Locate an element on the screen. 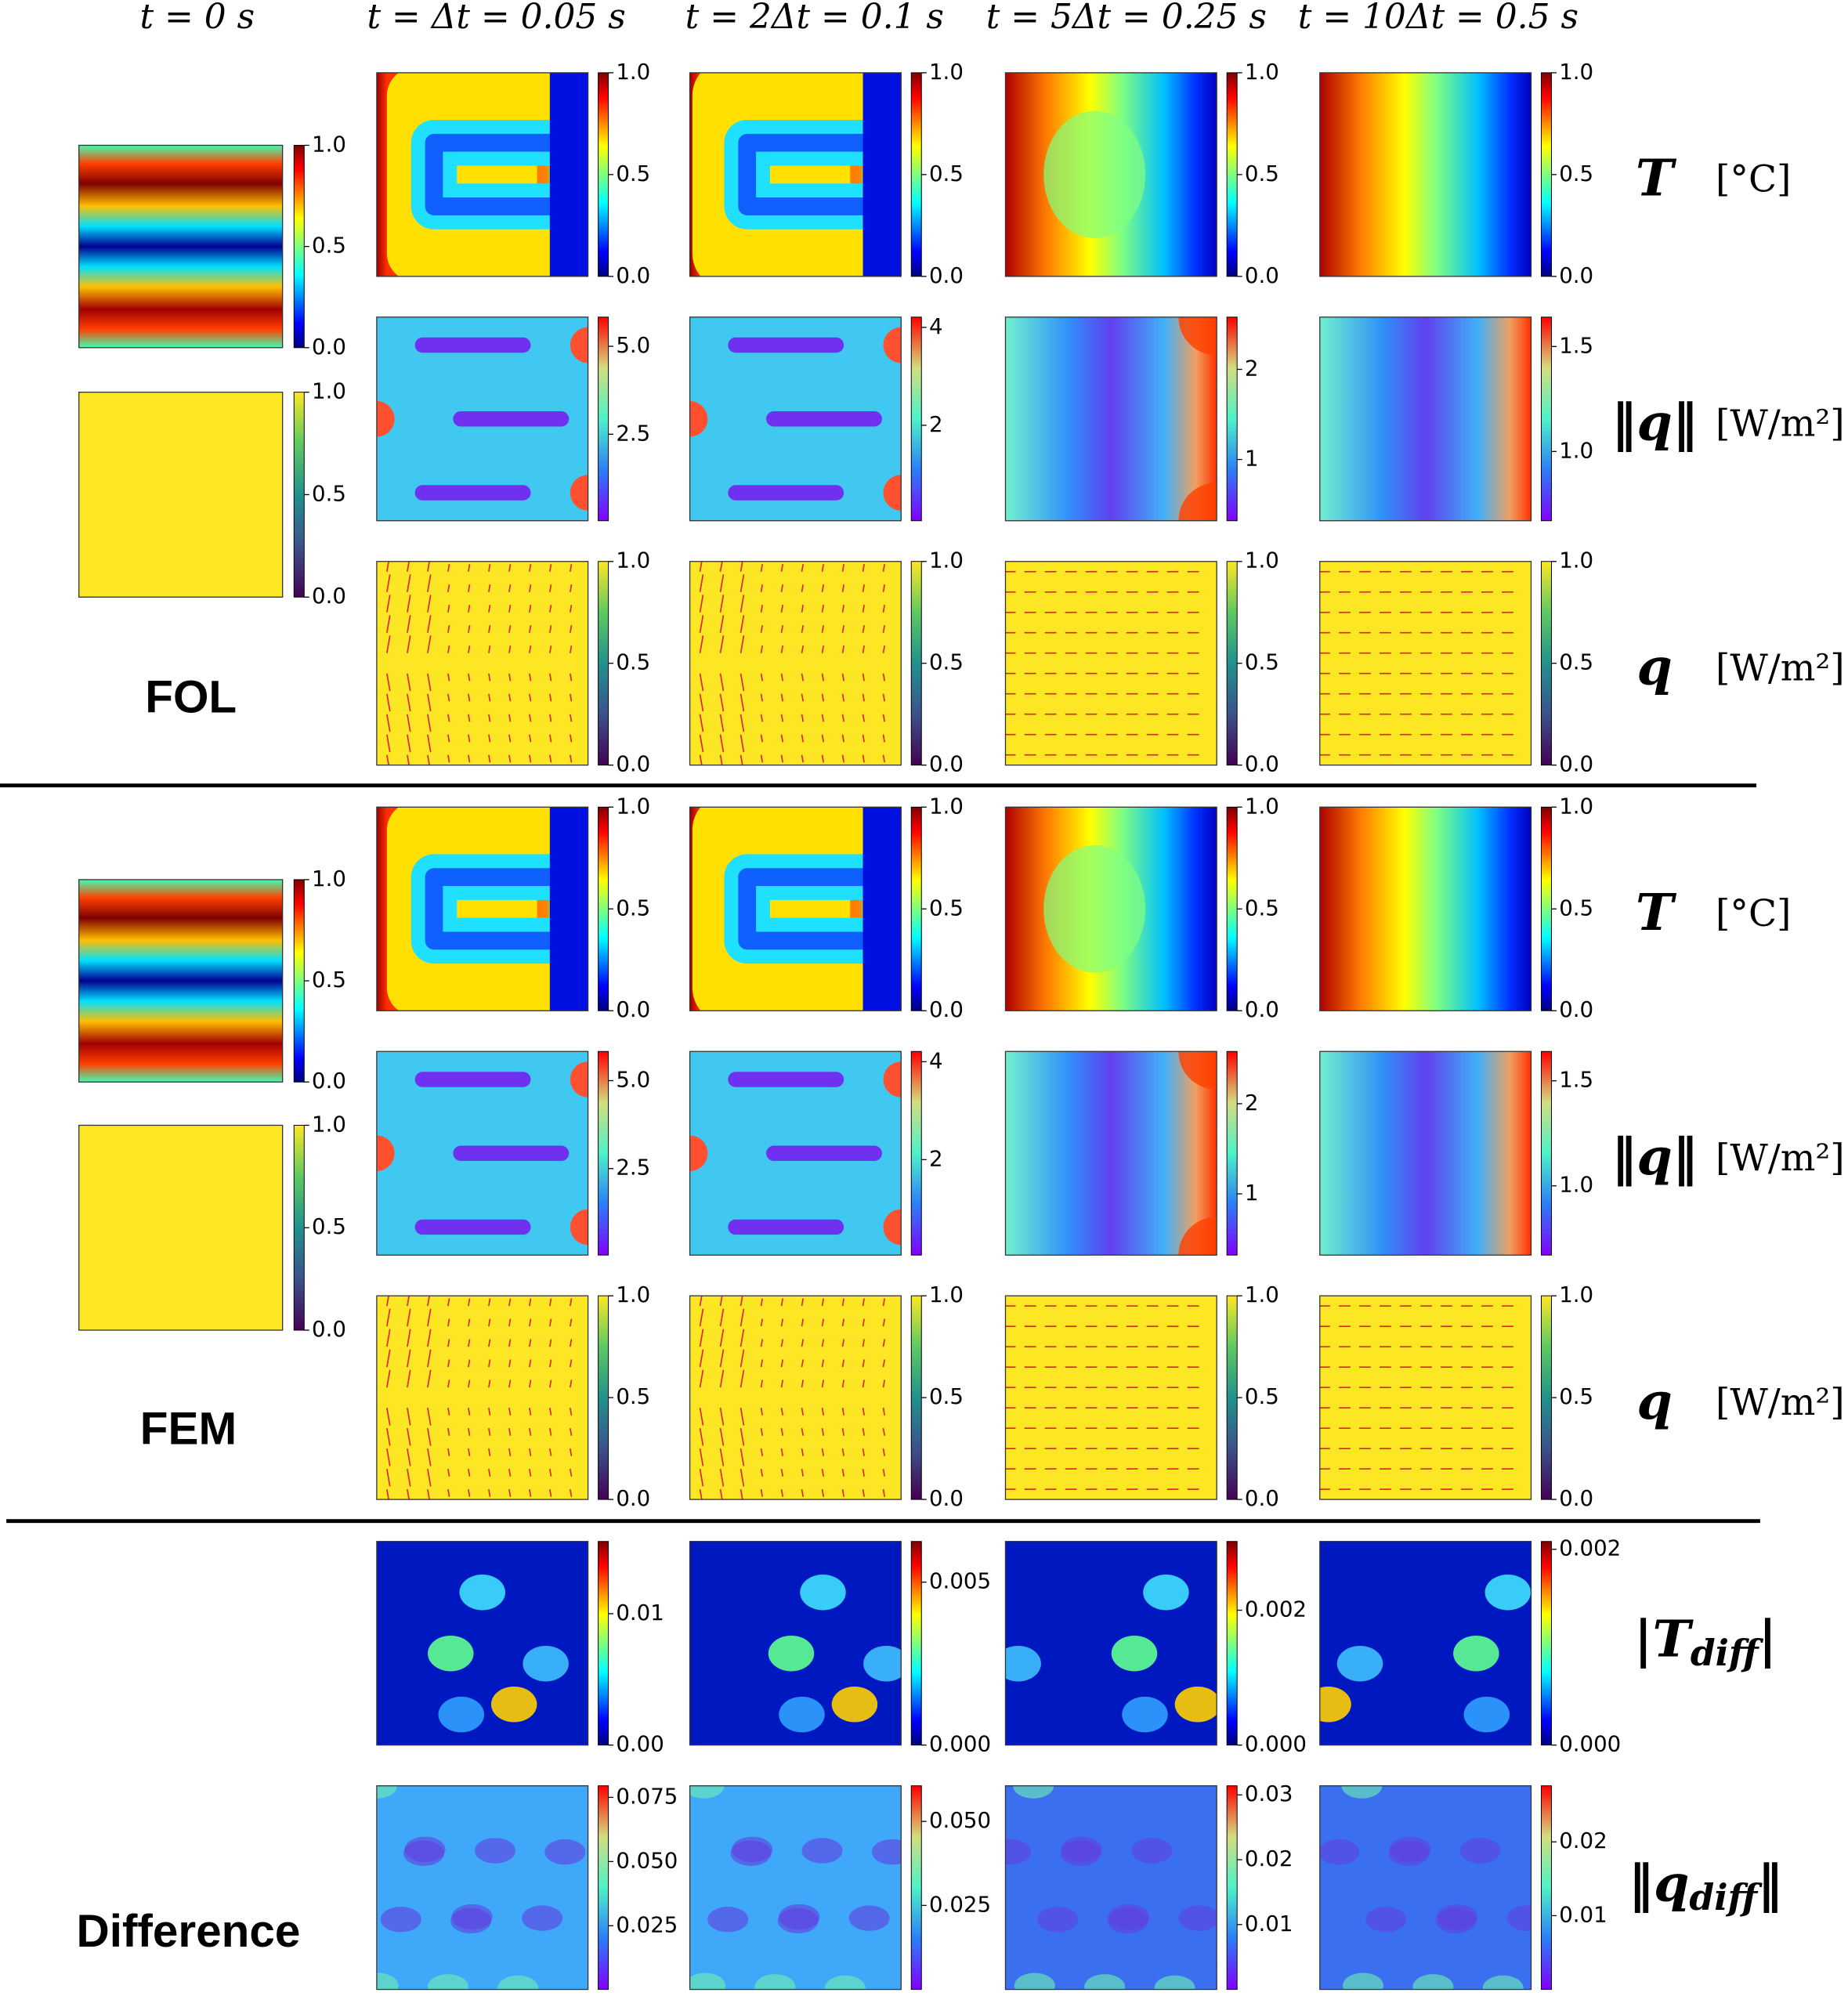 The height and width of the screenshot is (1996, 1848). row-unit: [°C] is located at coordinates (1754, 914).